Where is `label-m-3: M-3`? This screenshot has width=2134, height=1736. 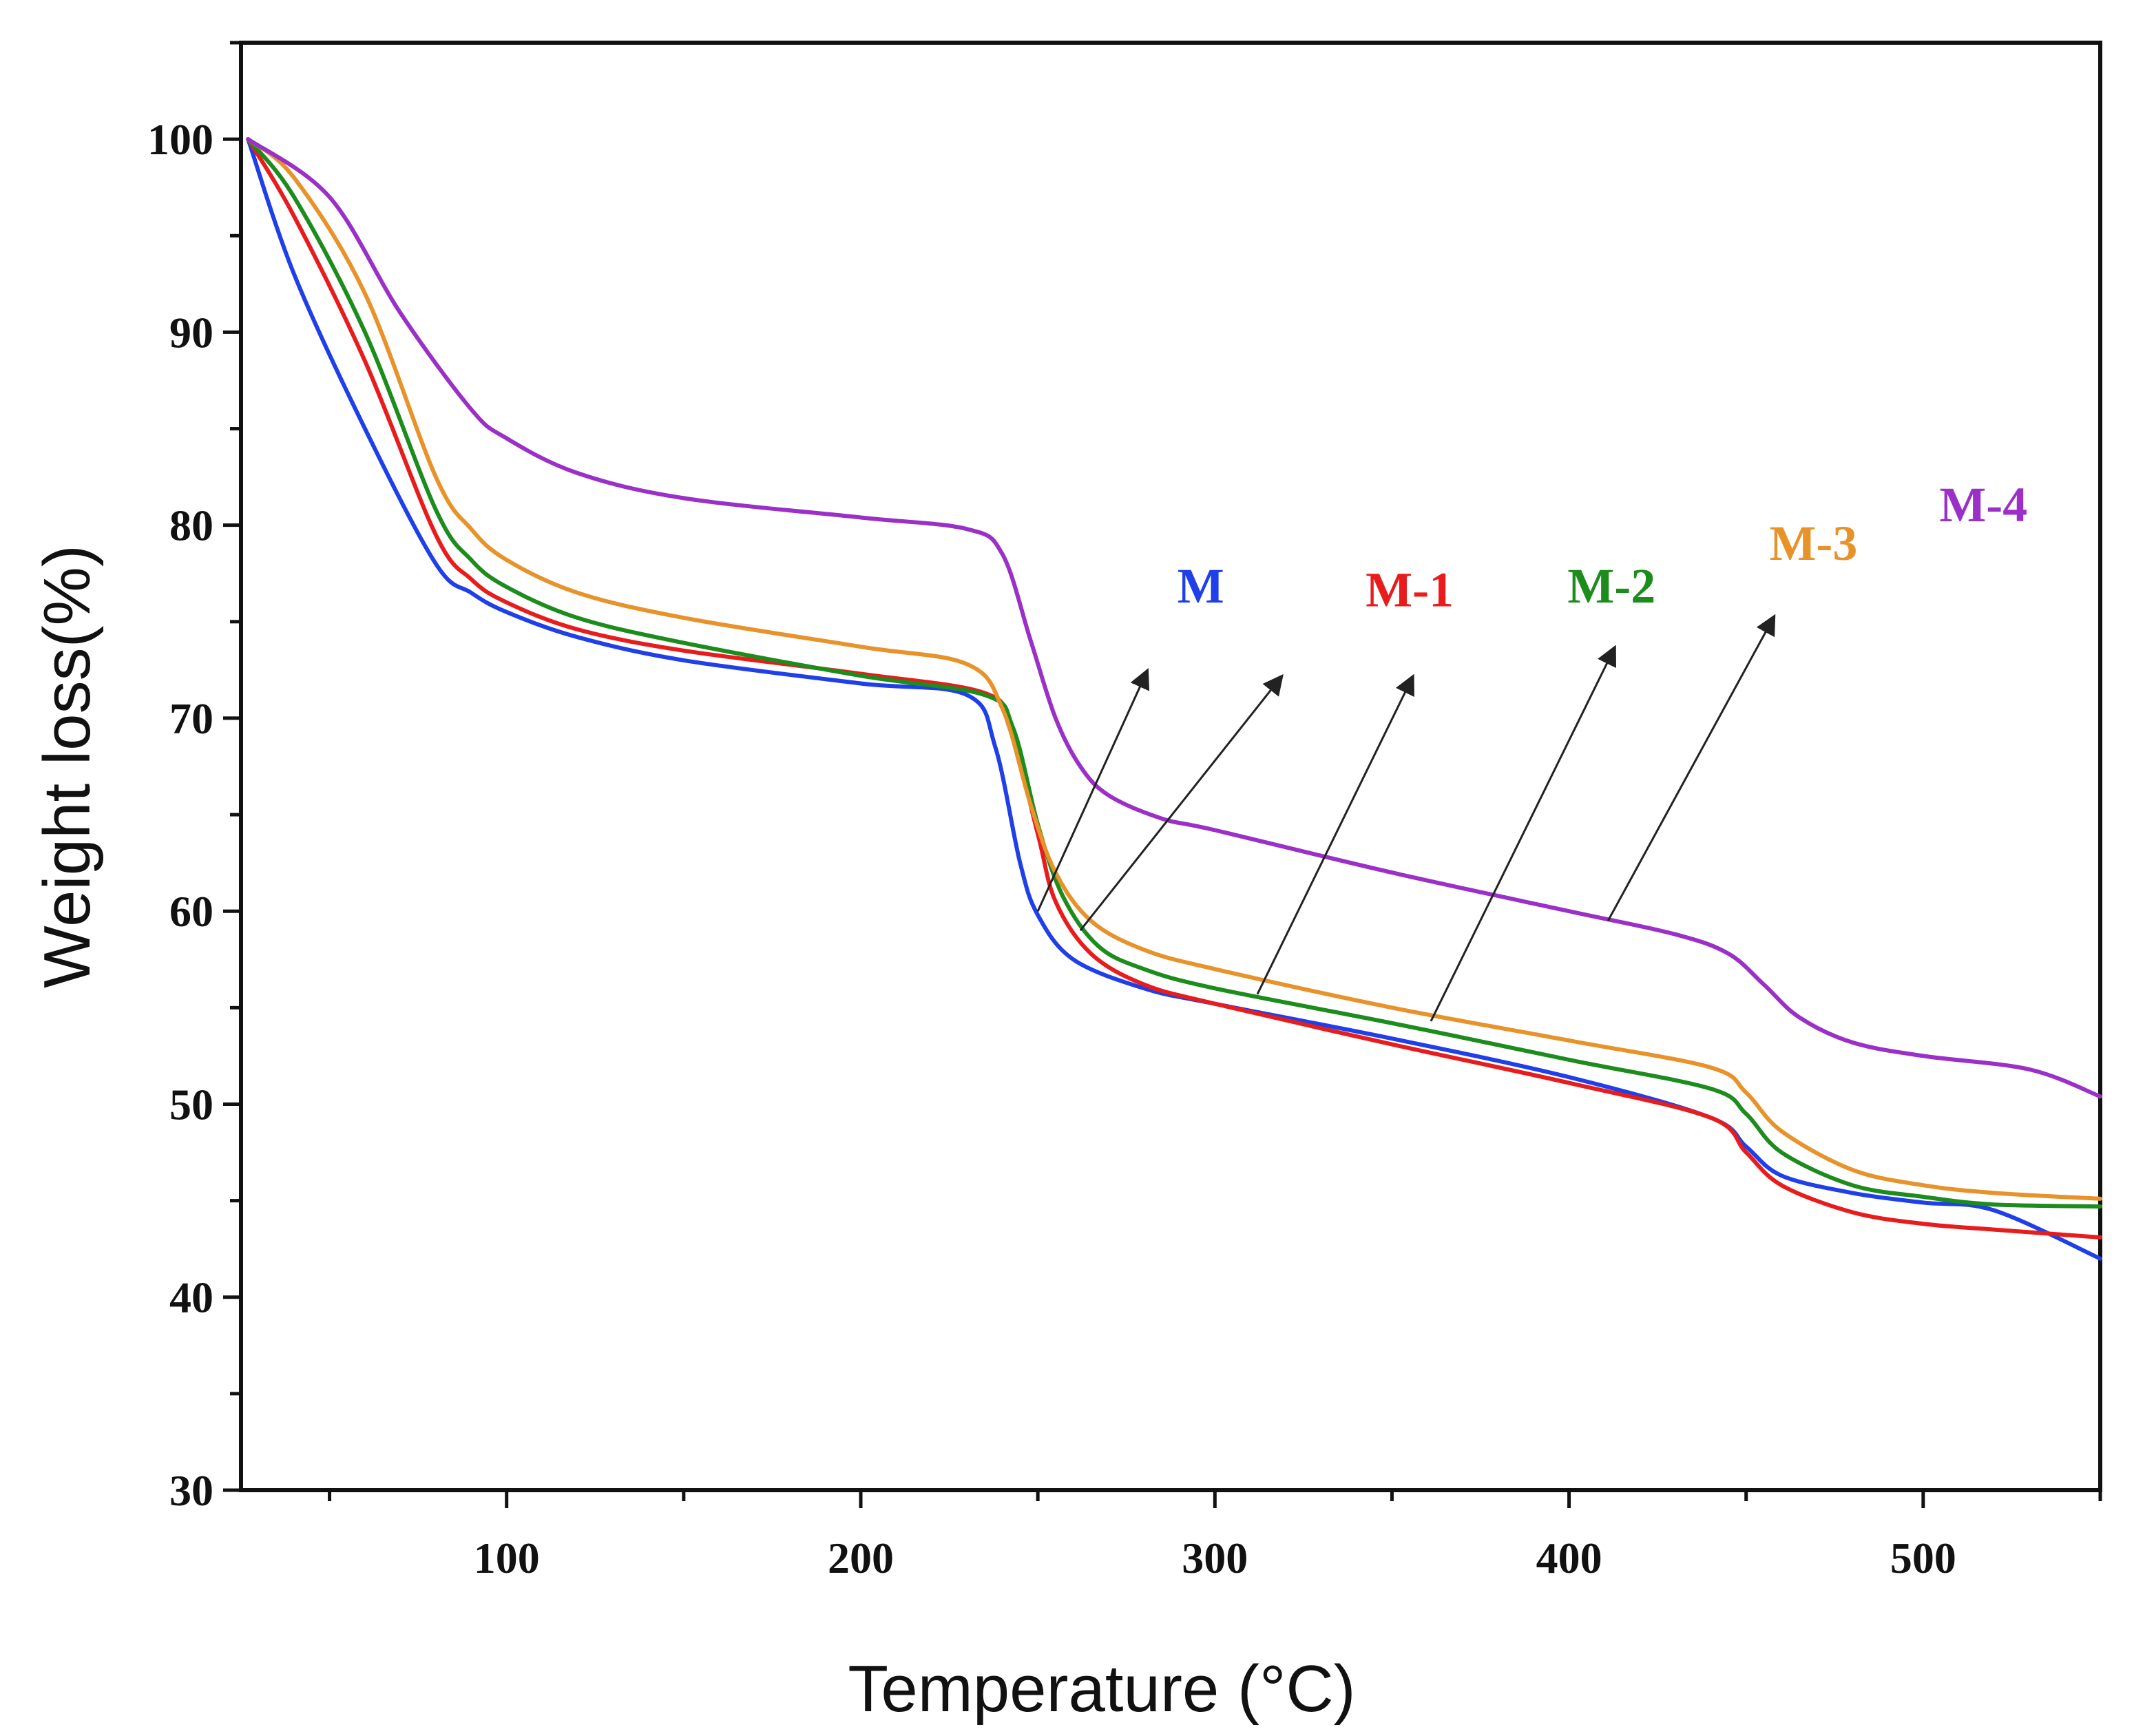 label-m-3: M-3 is located at coordinates (1813, 543).